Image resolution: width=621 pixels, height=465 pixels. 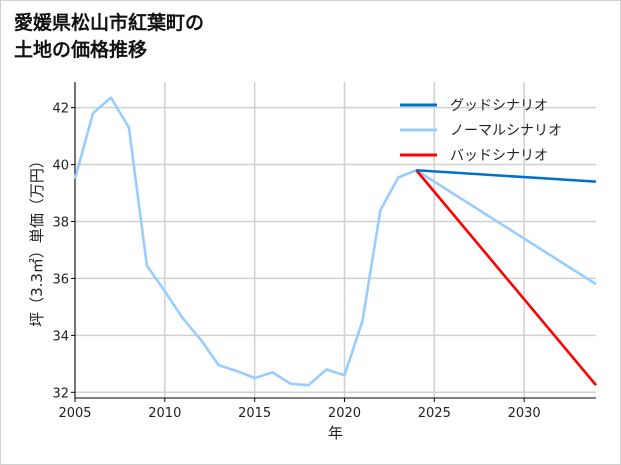 I want to click on y-tick-label: 32, so click(x=60, y=393).